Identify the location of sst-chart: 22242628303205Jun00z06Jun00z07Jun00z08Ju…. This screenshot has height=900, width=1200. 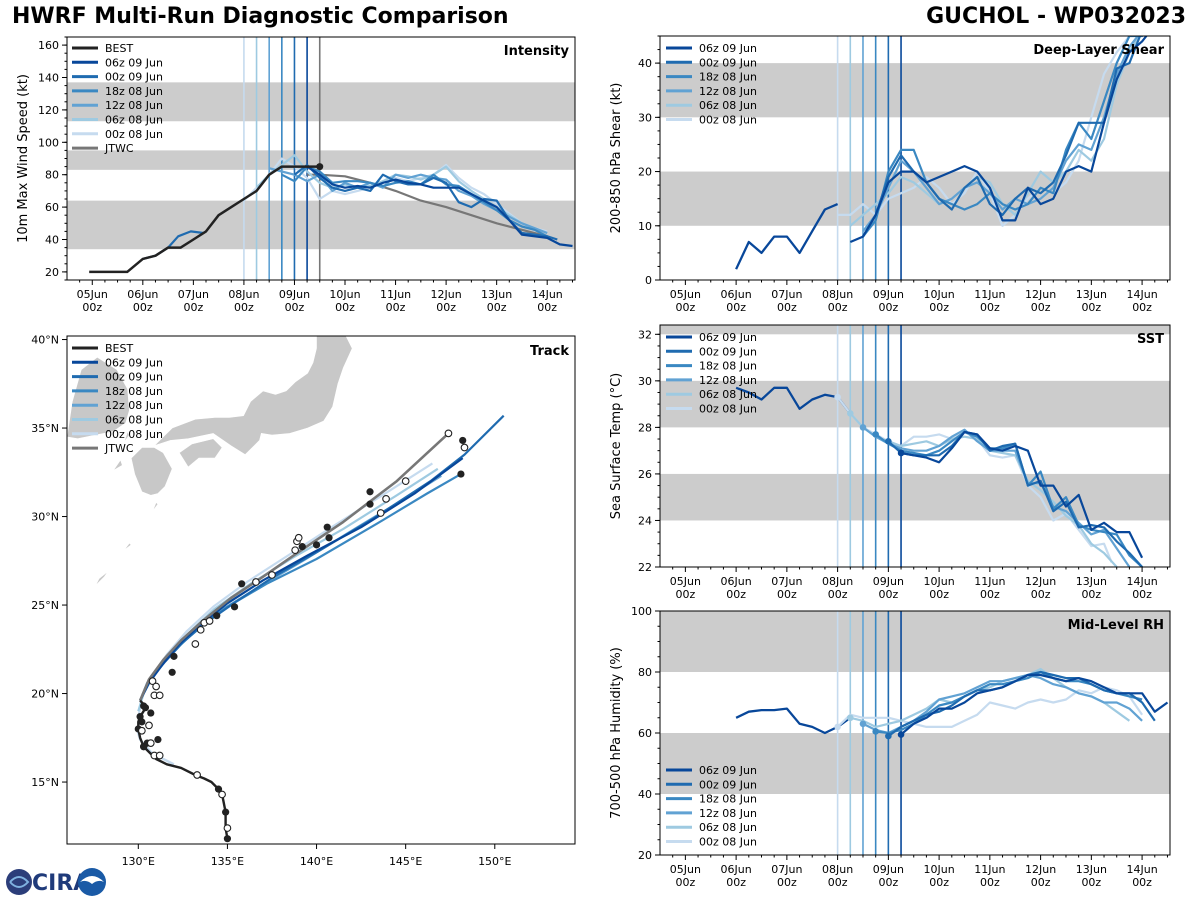
(890, 462).